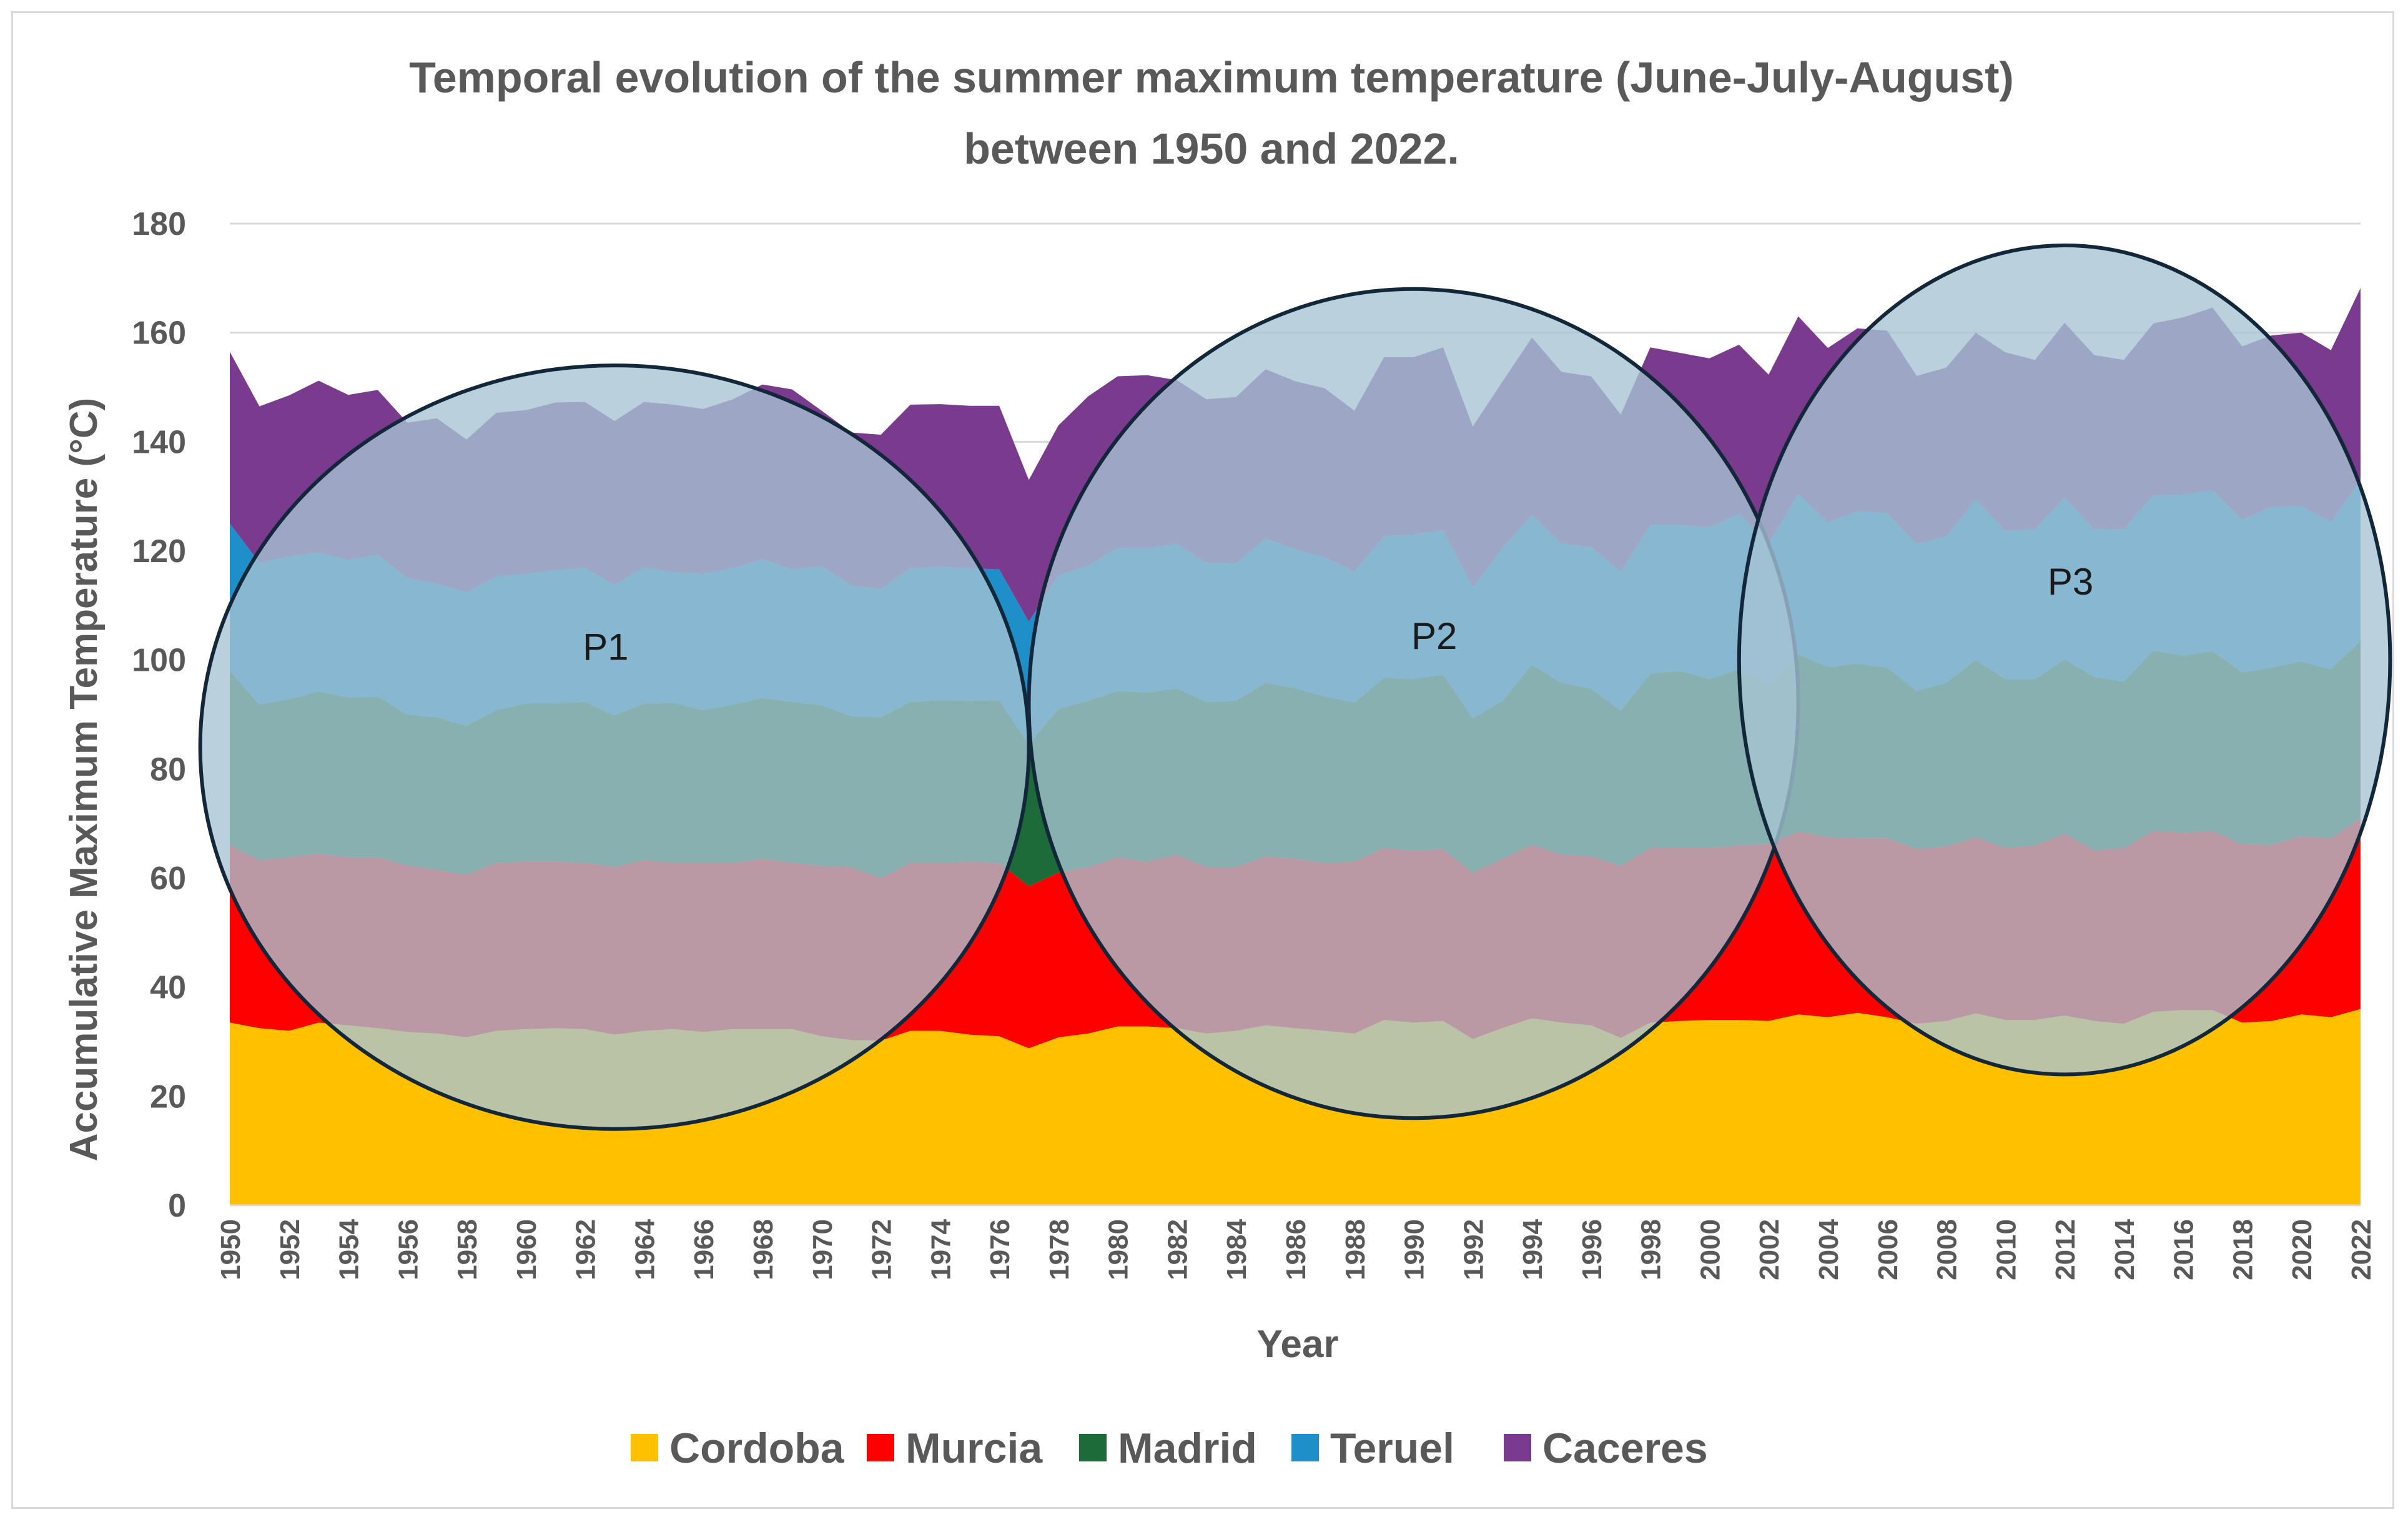  Describe the element at coordinates (1392, 1448) in the screenshot. I see `legend-label-teruel: Teruel` at that location.